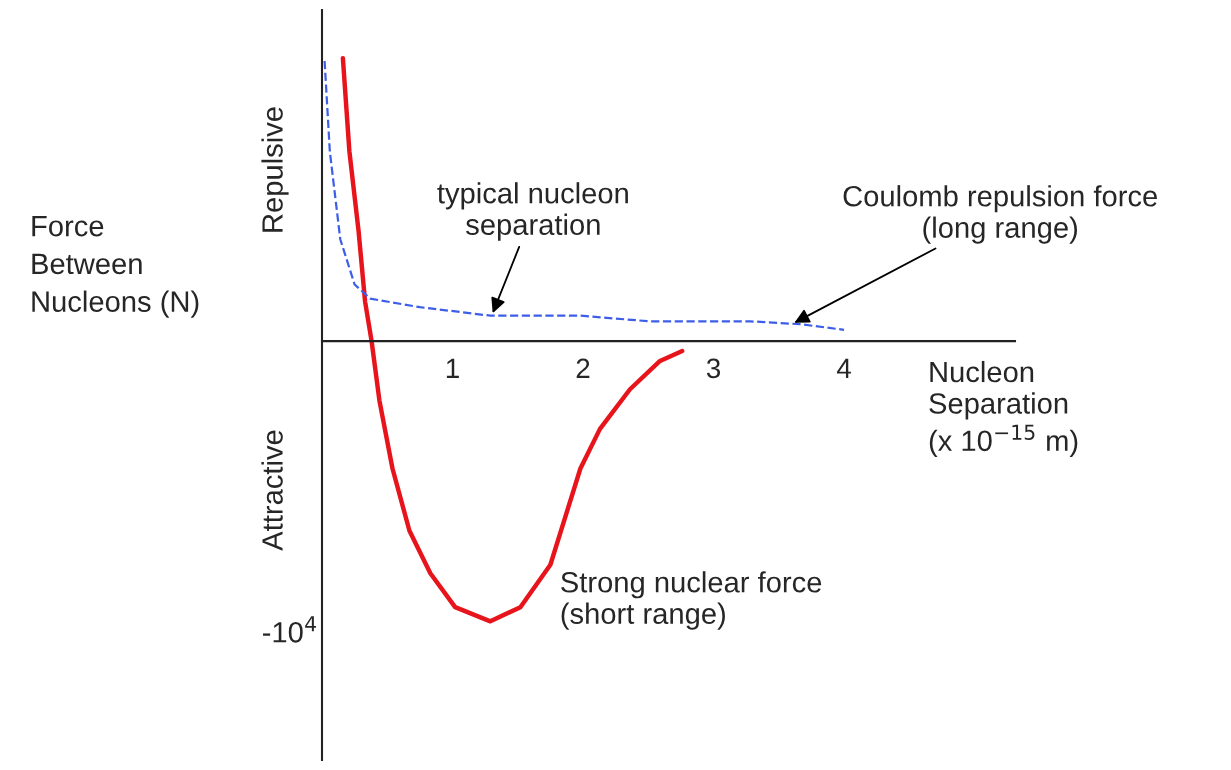  What do you see at coordinates (583, 368) in the screenshot?
I see `x-tick-label: 2` at bounding box center [583, 368].